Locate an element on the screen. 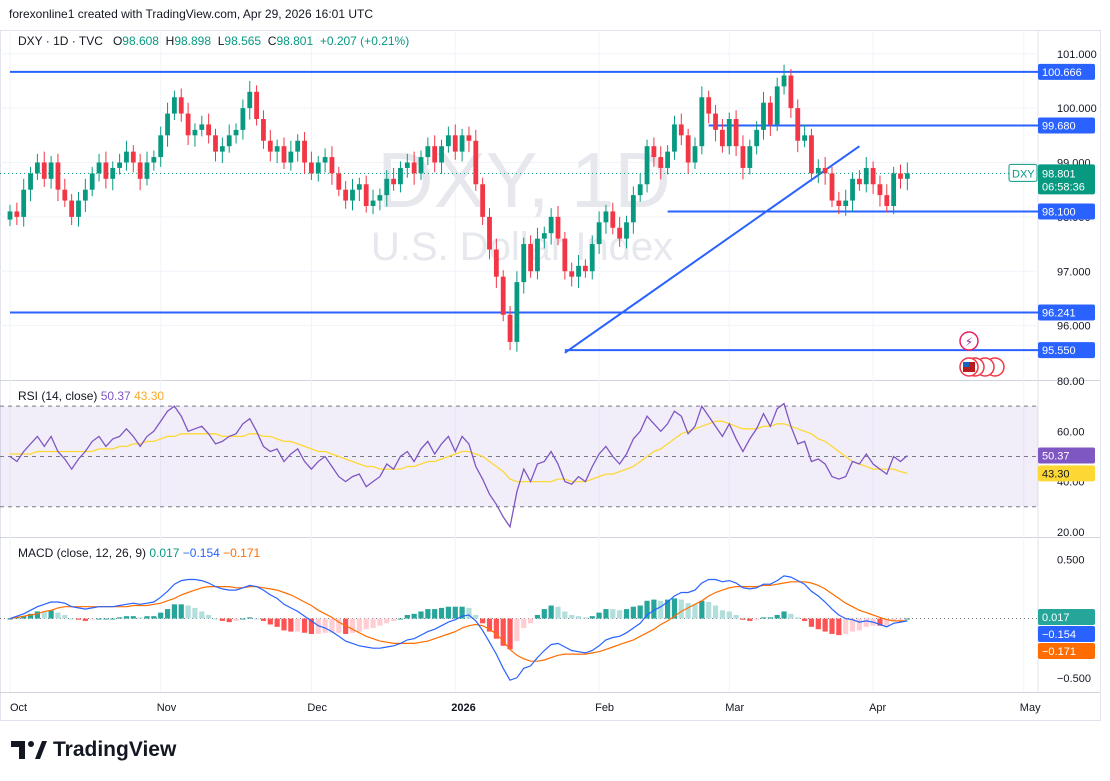 This screenshot has width=1110, height=781. lightning-icon is located at coordinates (969, 341).